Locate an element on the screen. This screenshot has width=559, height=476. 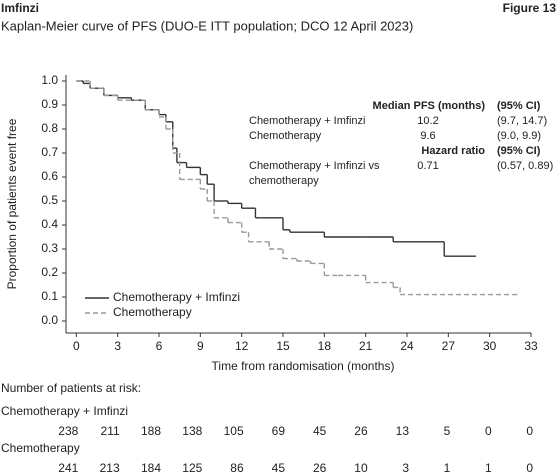
risk-count: 125 is located at coordinates (192, 468).